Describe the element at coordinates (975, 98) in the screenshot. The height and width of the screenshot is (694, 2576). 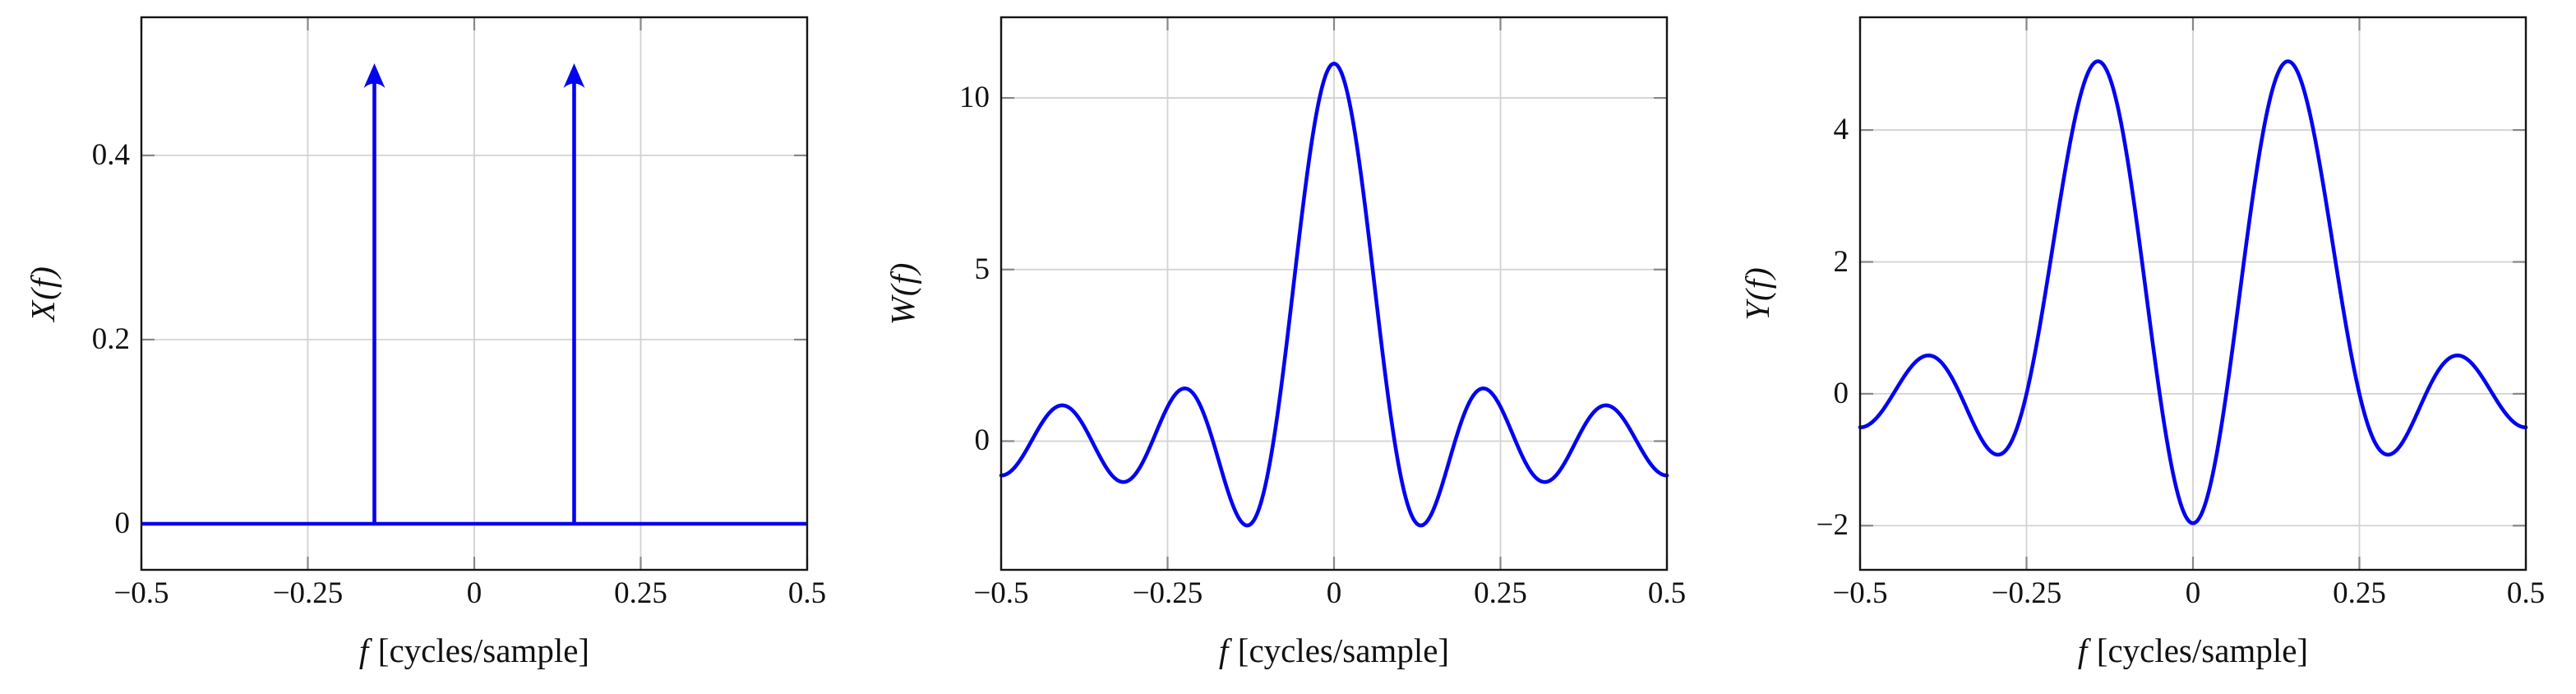
I see `y-tick-label: 10` at that location.